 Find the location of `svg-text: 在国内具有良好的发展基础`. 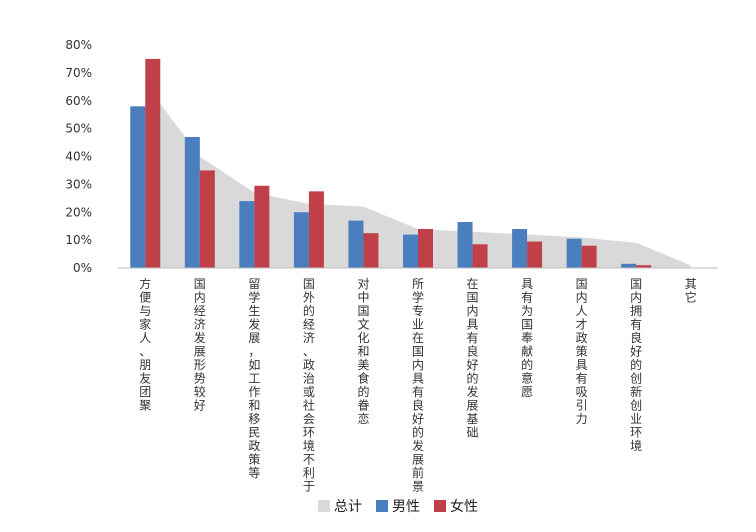

svg-text: 在国内具有良好的发展基础 is located at coordinates (473, 358).